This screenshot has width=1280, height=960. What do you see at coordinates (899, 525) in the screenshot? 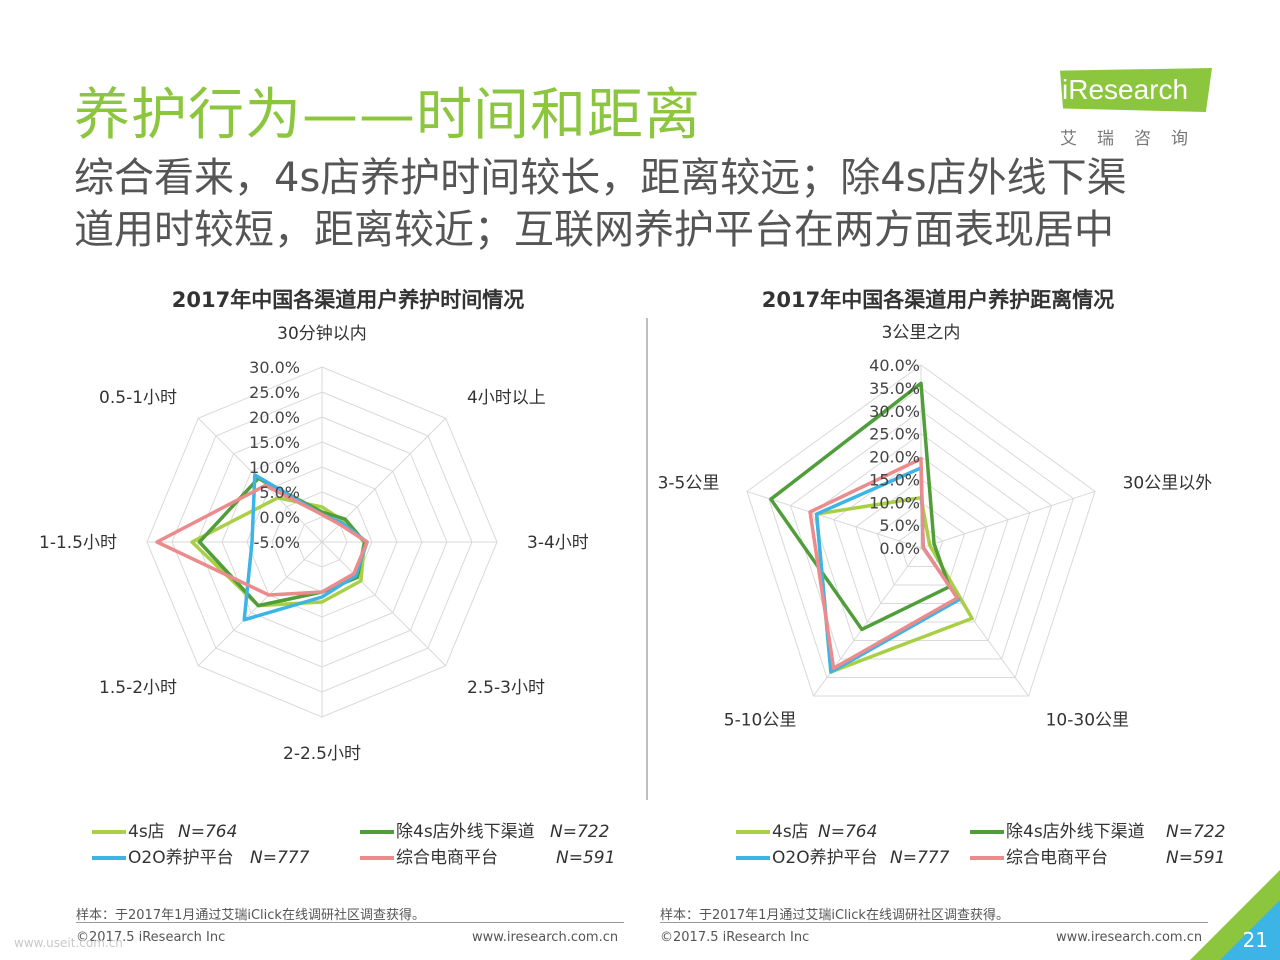
I see `distance-tick-label: 5.0%` at bounding box center [899, 525].